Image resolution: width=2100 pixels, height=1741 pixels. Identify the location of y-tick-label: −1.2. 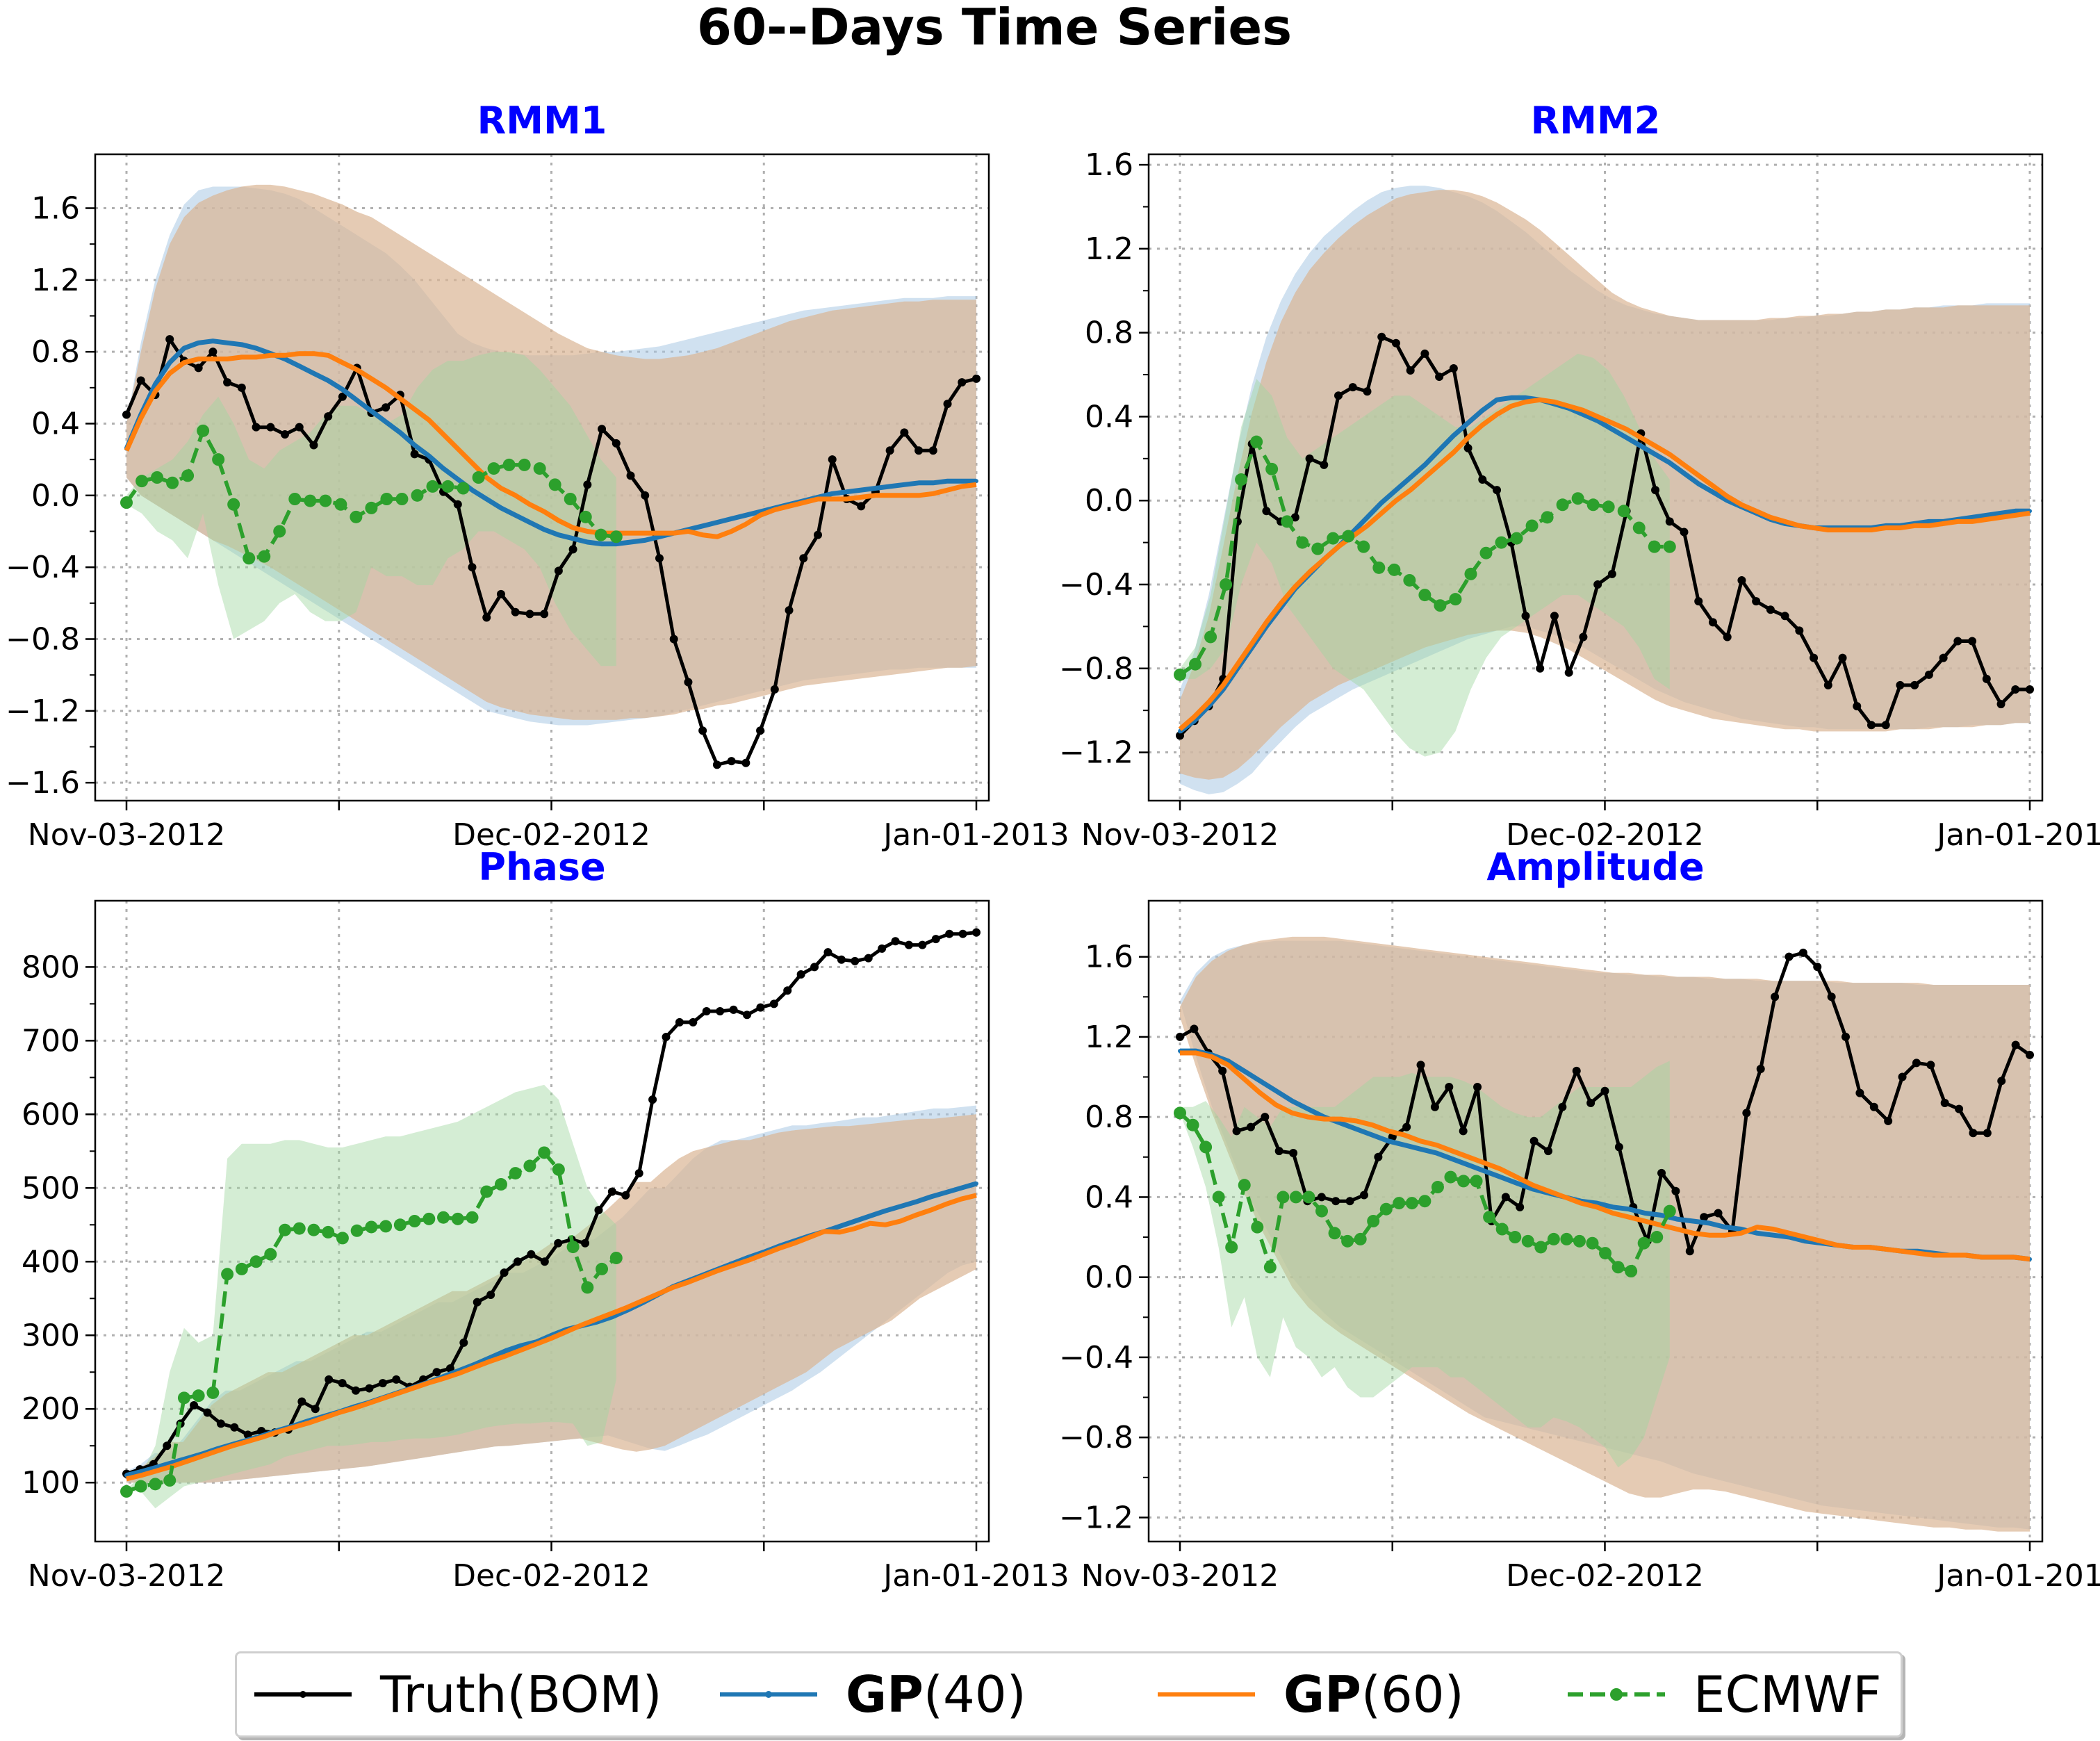
(43, 711).